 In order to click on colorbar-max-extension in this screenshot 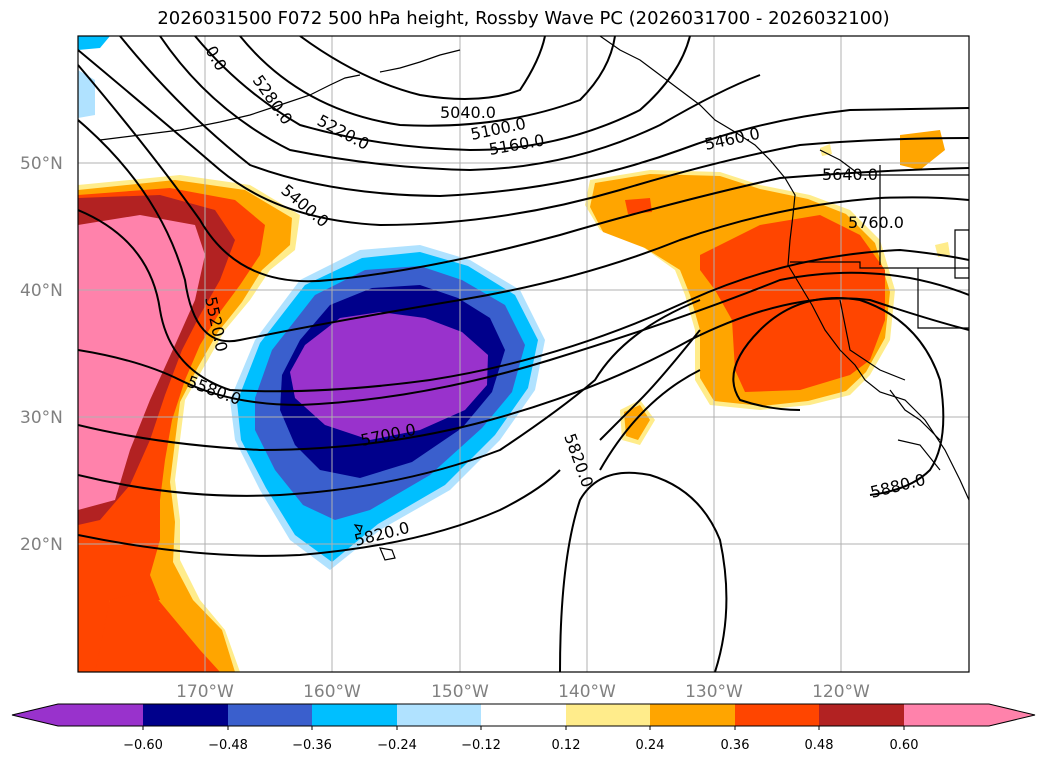, I will do `click(1012, 715)`.